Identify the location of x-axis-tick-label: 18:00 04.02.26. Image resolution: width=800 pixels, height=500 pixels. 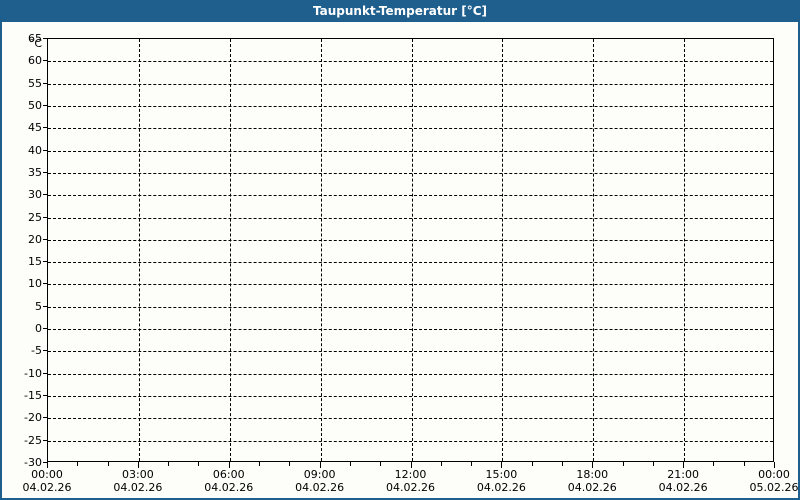
(592, 481).